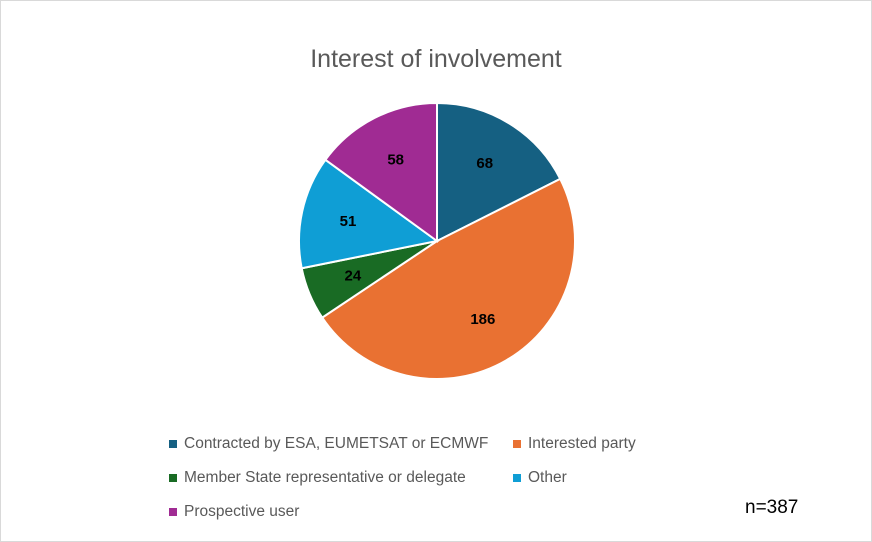 This screenshot has width=872, height=542. What do you see at coordinates (353, 275) in the screenshot?
I see `data-label-2: 24` at bounding box center [353, 275].